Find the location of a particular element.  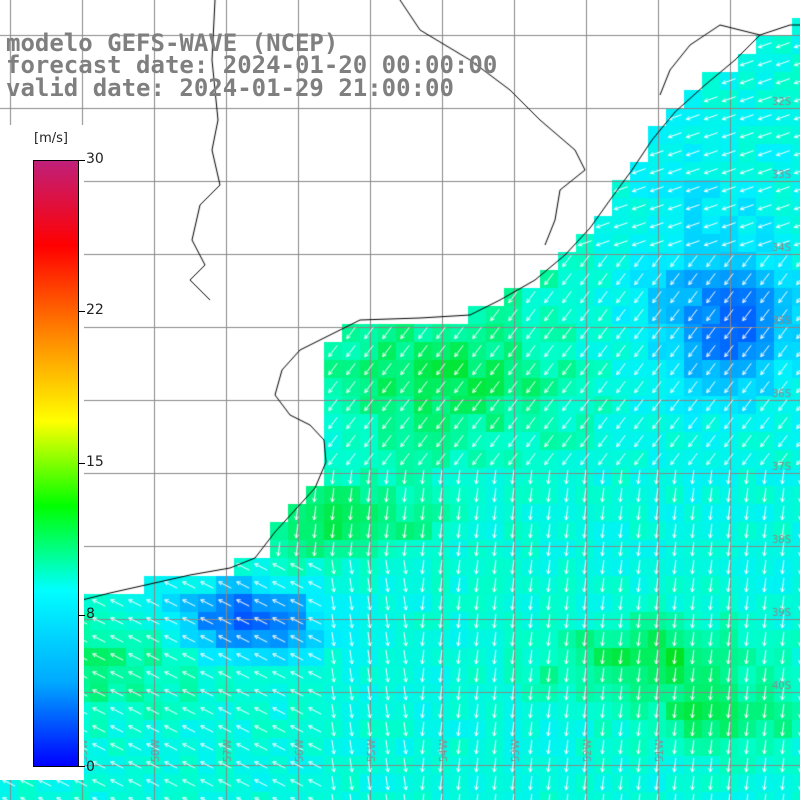

colorbar-tick-8: 8 is located at coordinates (90, 614).